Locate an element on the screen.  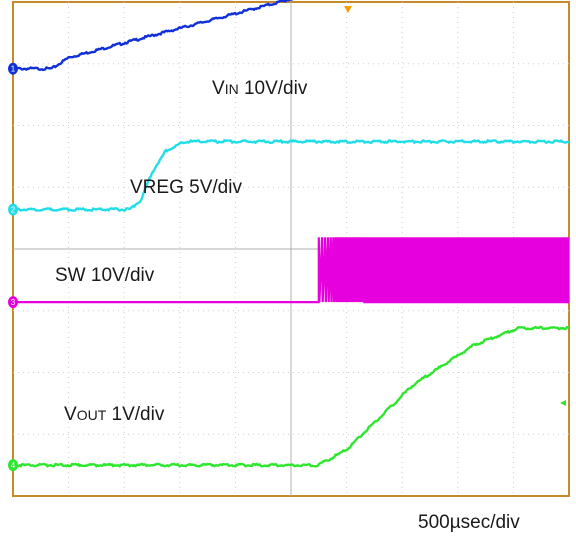
series-label-vout: VOUT 1V/div is located at coordinates (114, 414).